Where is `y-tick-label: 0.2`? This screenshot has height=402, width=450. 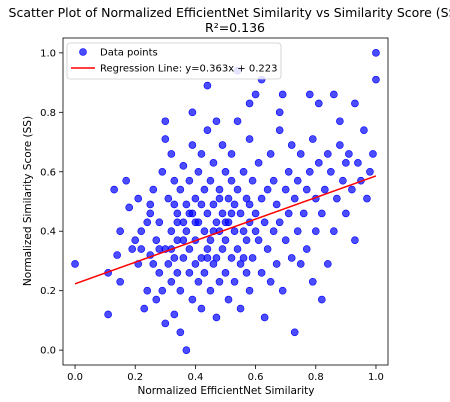 y-tick-label: 0.2 is located at coordinates (48, 291).